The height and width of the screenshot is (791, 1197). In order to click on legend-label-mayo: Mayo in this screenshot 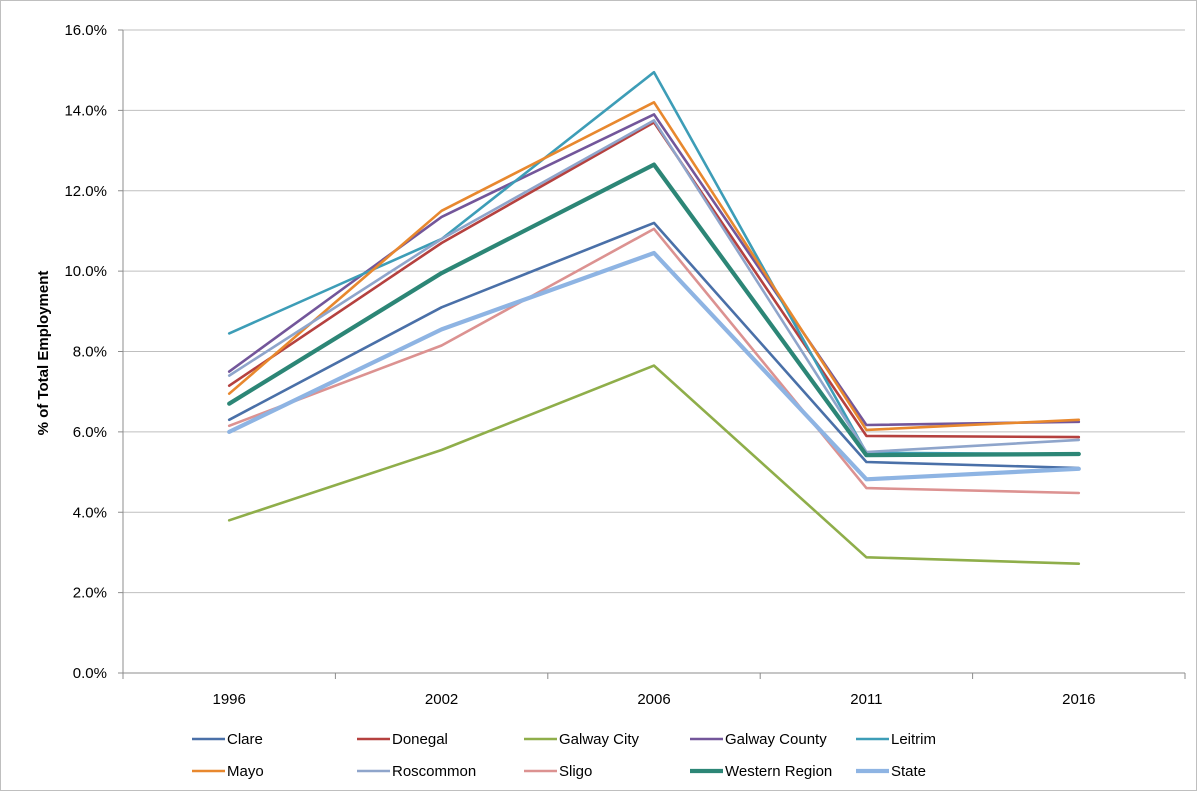, I will do `click(245, 771)`.